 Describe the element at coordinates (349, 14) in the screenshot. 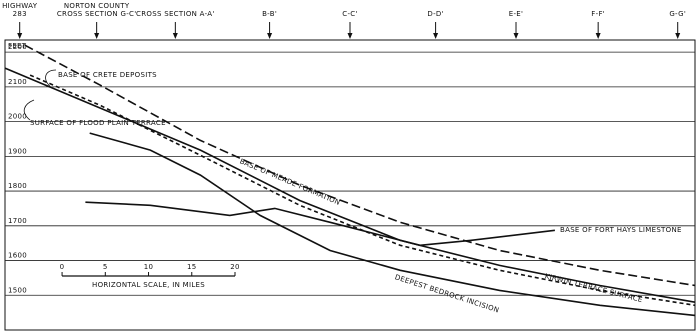

I see `section-label: C-C'` at that location.